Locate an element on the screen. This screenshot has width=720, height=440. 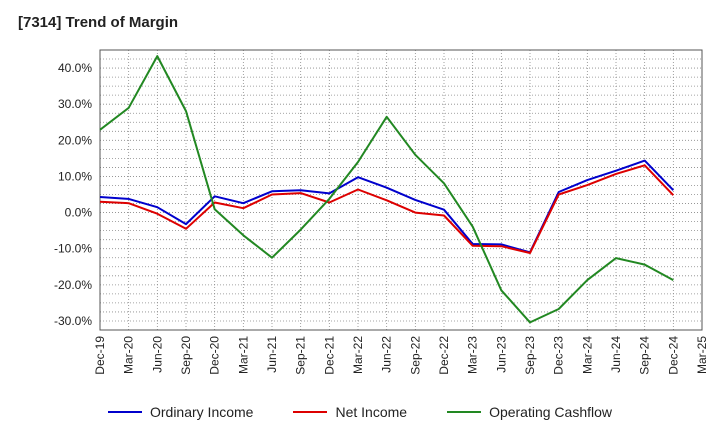
x-tick-label: Mar-20 is located at coordinates (129, 355).